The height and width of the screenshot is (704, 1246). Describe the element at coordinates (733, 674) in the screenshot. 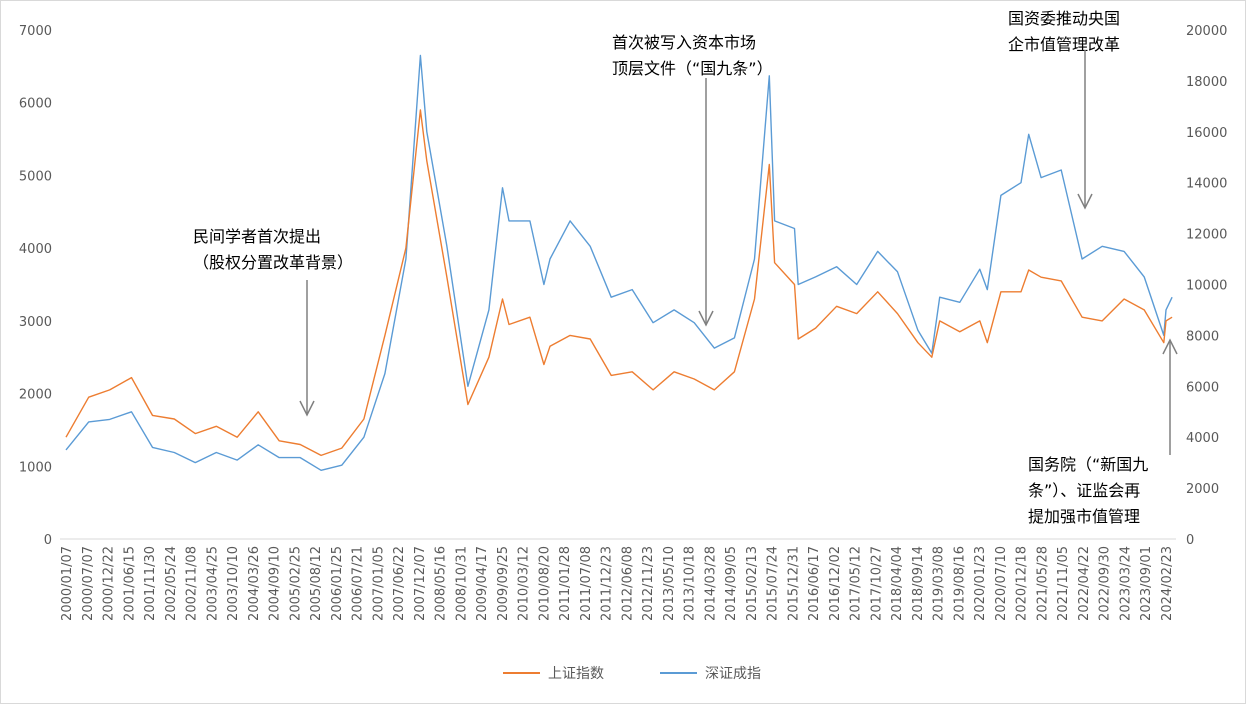

I see `legend-label-shenzhen: 深证成指` at that location.